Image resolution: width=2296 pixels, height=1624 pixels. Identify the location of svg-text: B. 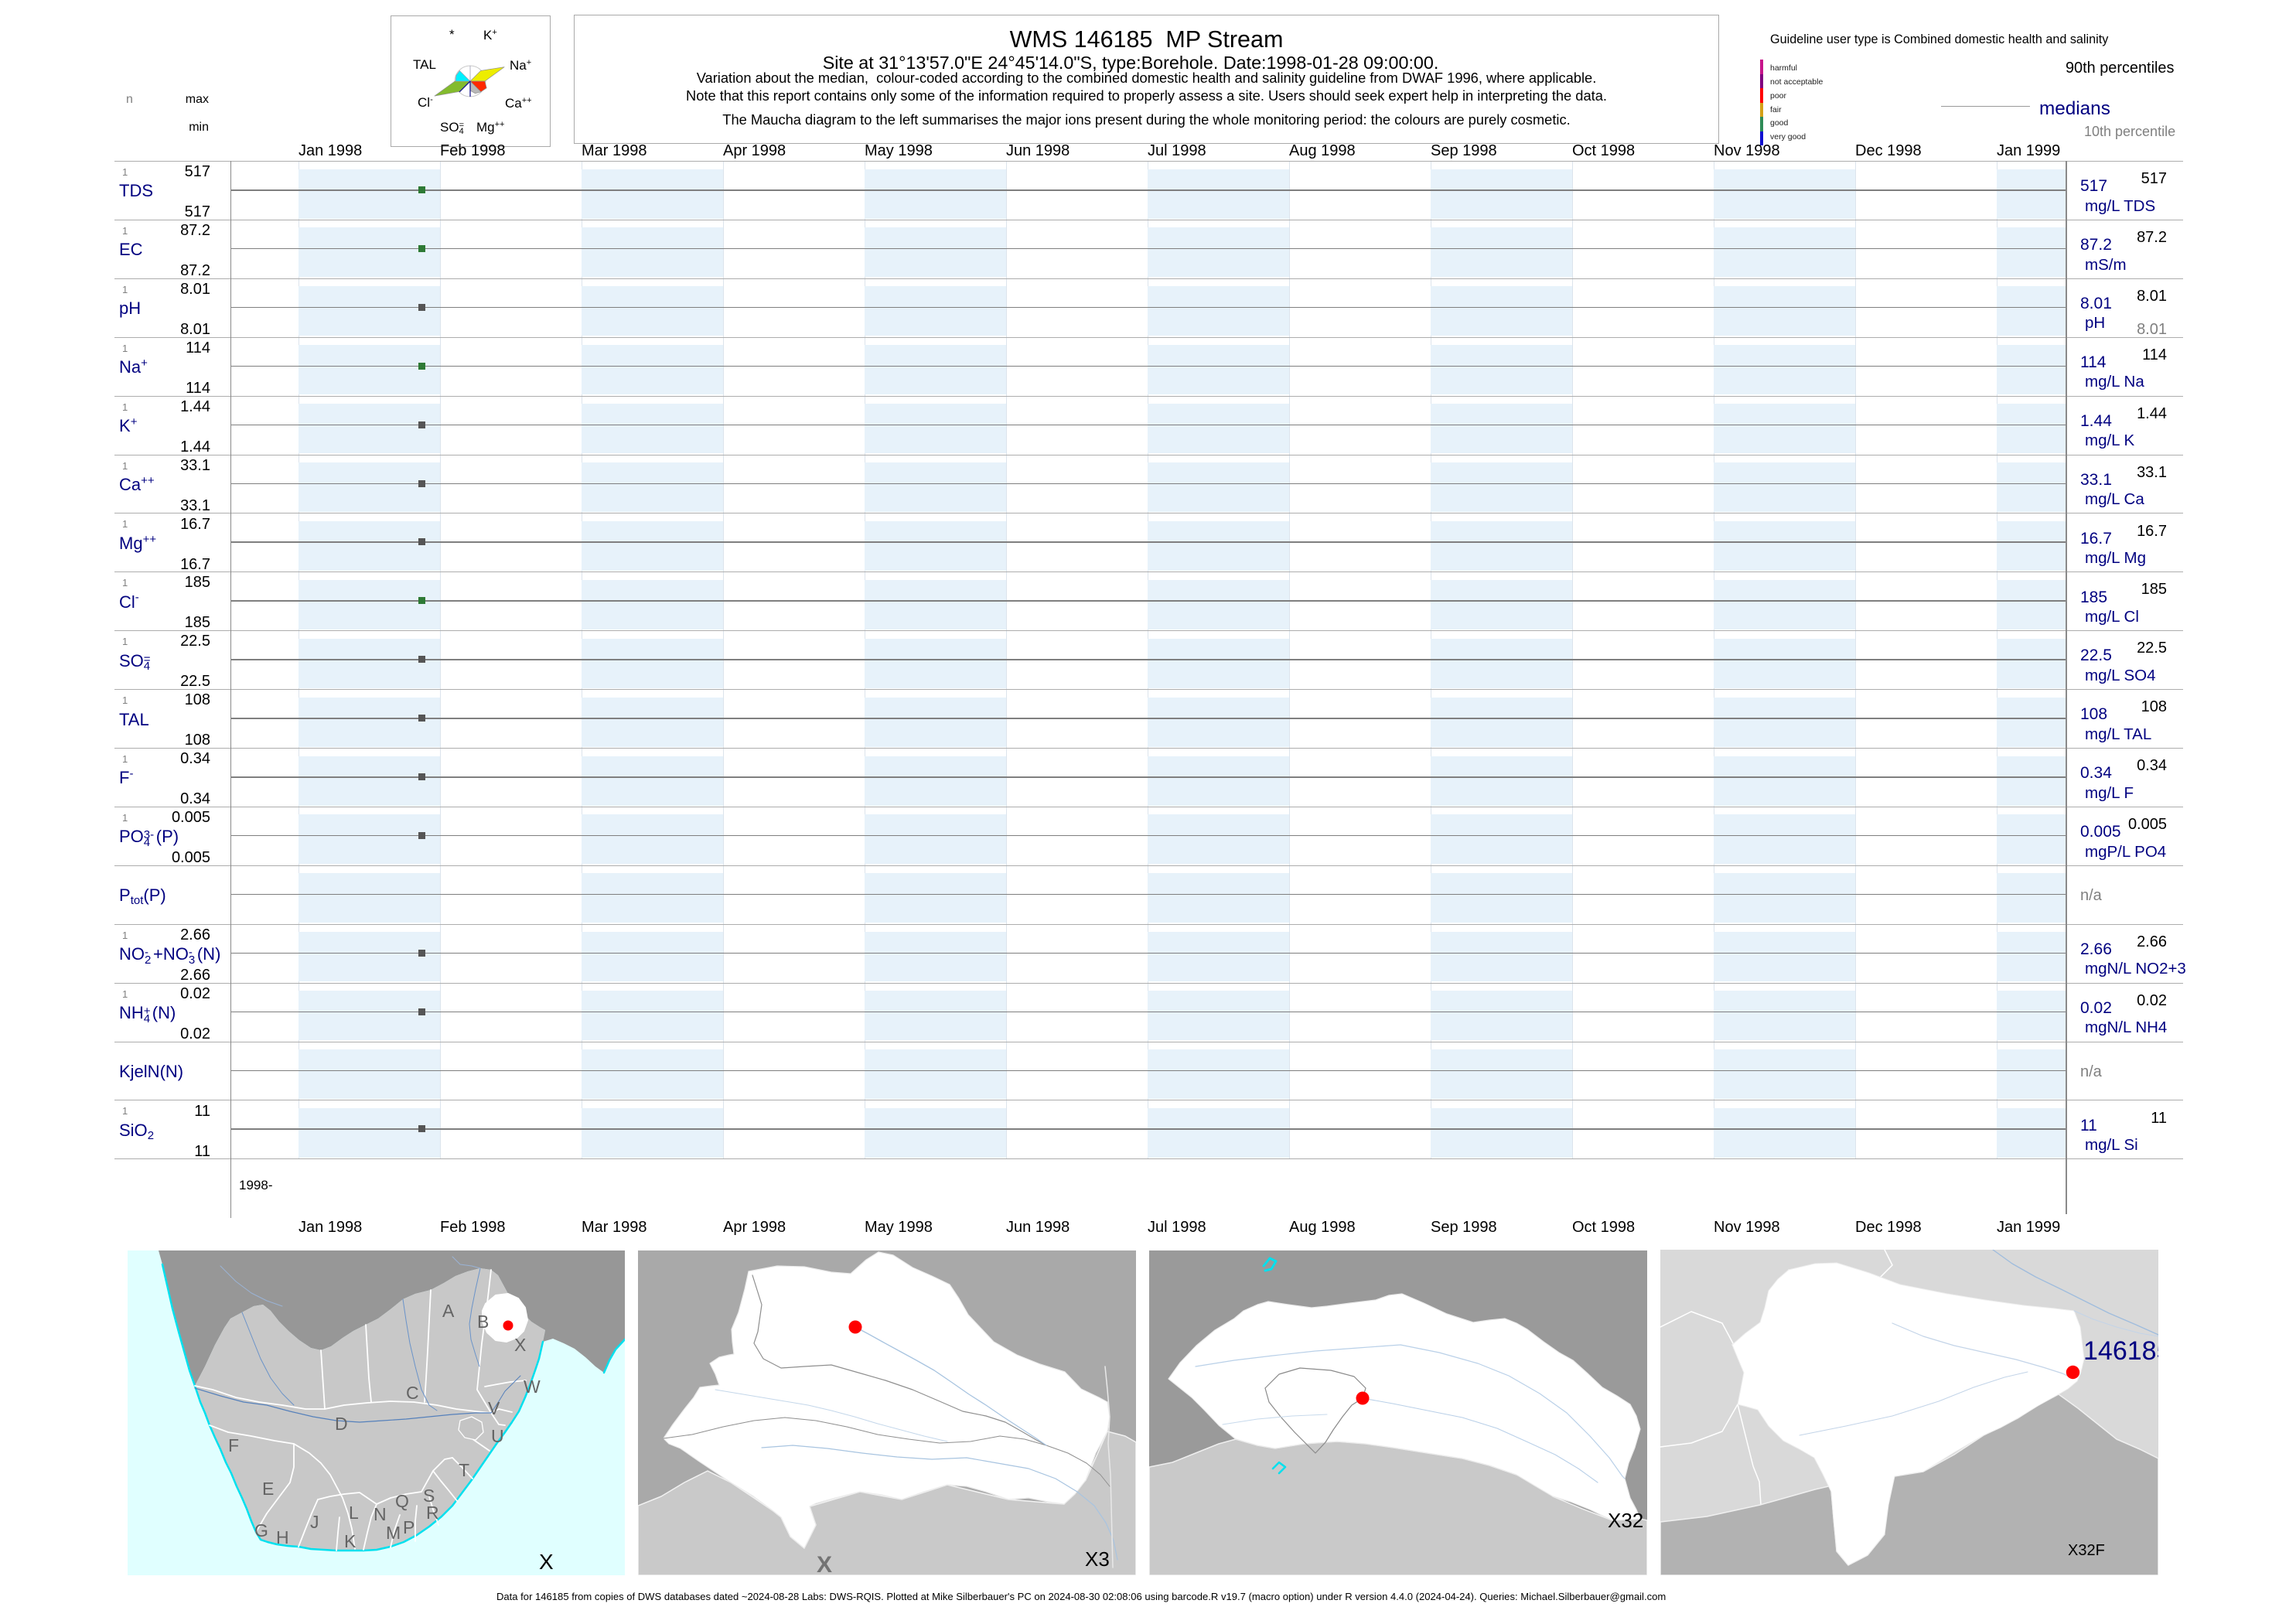
(483, 1322).